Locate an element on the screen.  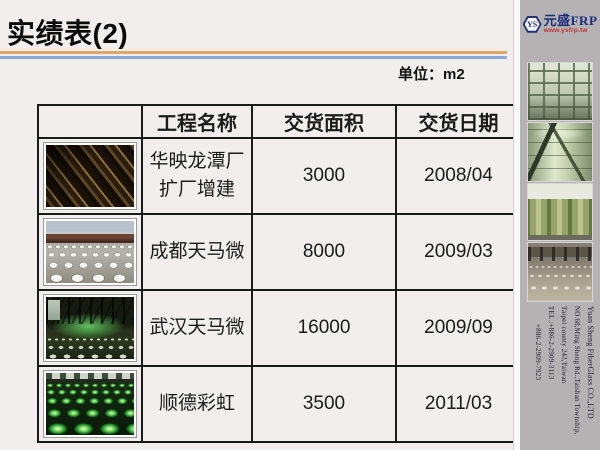
sidebar-photo-factory-floor-icon is located at coordinates (560, 272).